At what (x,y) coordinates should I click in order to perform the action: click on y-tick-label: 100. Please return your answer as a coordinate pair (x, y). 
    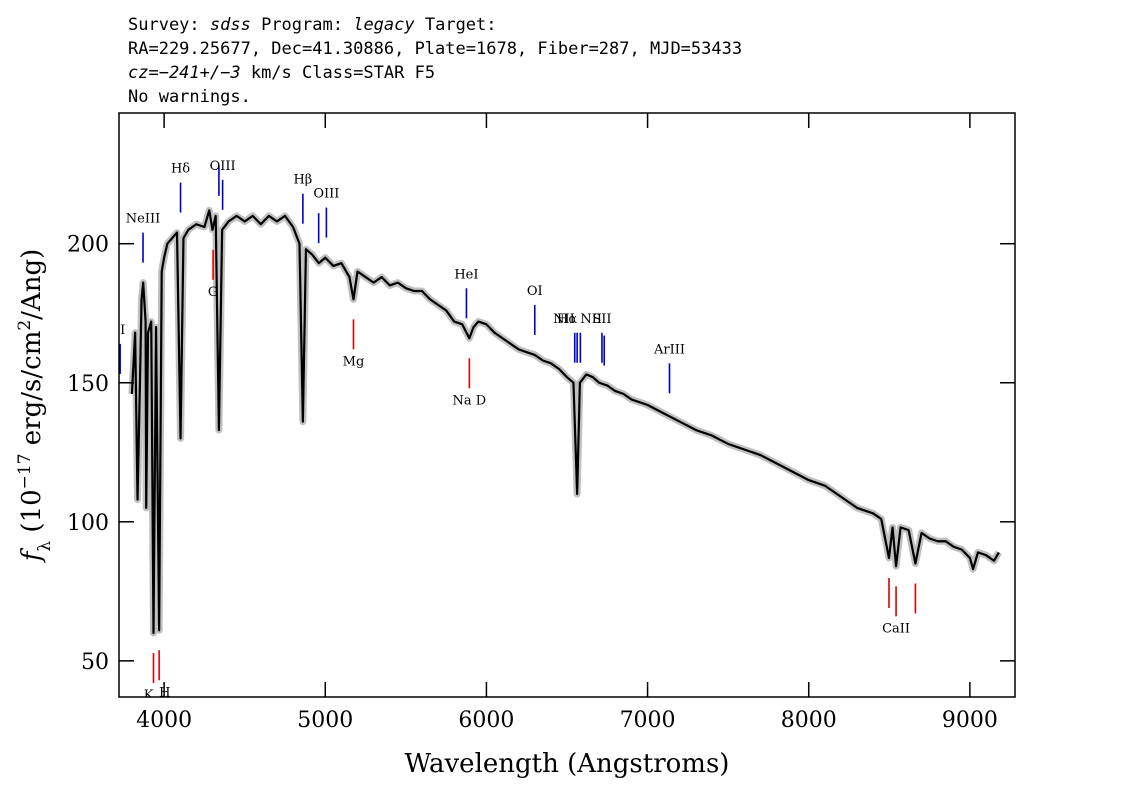
    Looking at the image, I should click on (88, 523).